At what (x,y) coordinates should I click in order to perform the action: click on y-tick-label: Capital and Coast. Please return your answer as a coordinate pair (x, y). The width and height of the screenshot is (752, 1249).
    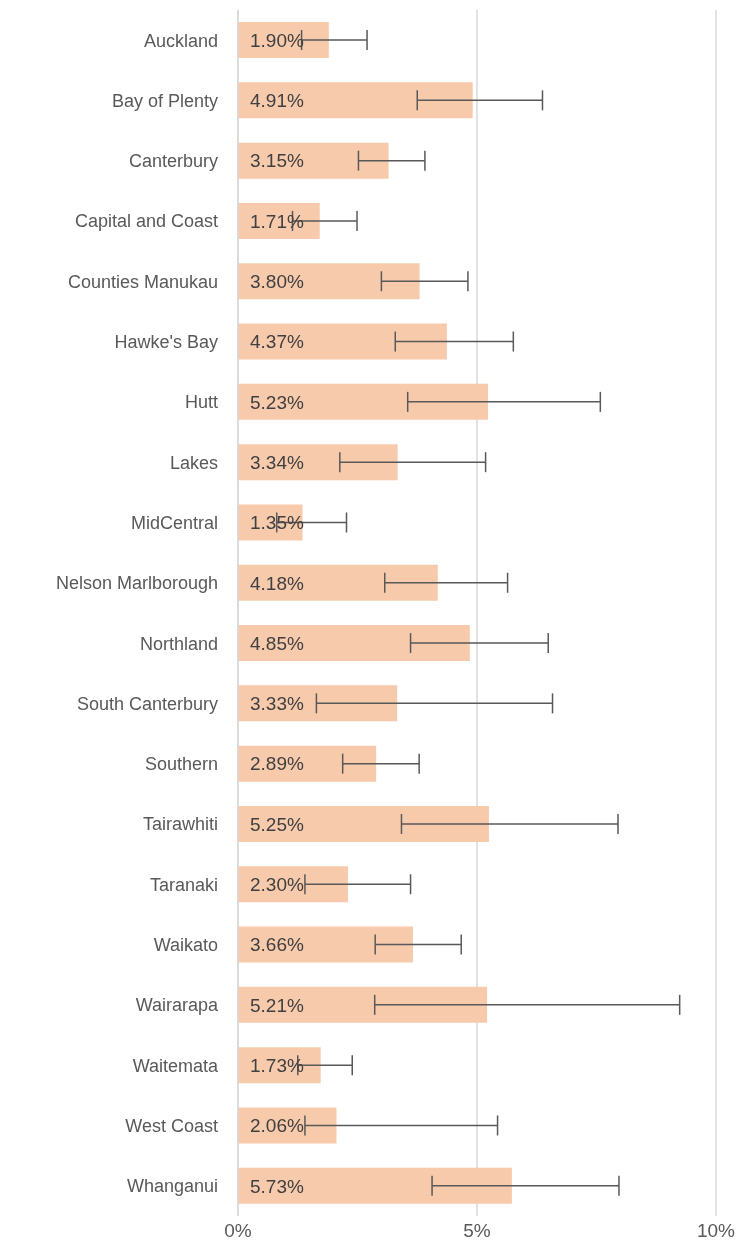
    Looking at the image, I should click on (146, 221).